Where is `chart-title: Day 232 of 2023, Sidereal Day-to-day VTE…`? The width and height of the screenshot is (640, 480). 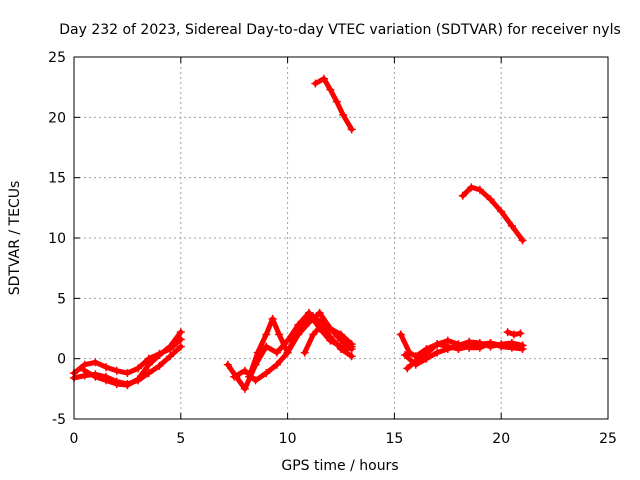 chart-title: Day 232 of 2023, Sidereal Day-to-day VTE… is located at coordinates (340, 30).